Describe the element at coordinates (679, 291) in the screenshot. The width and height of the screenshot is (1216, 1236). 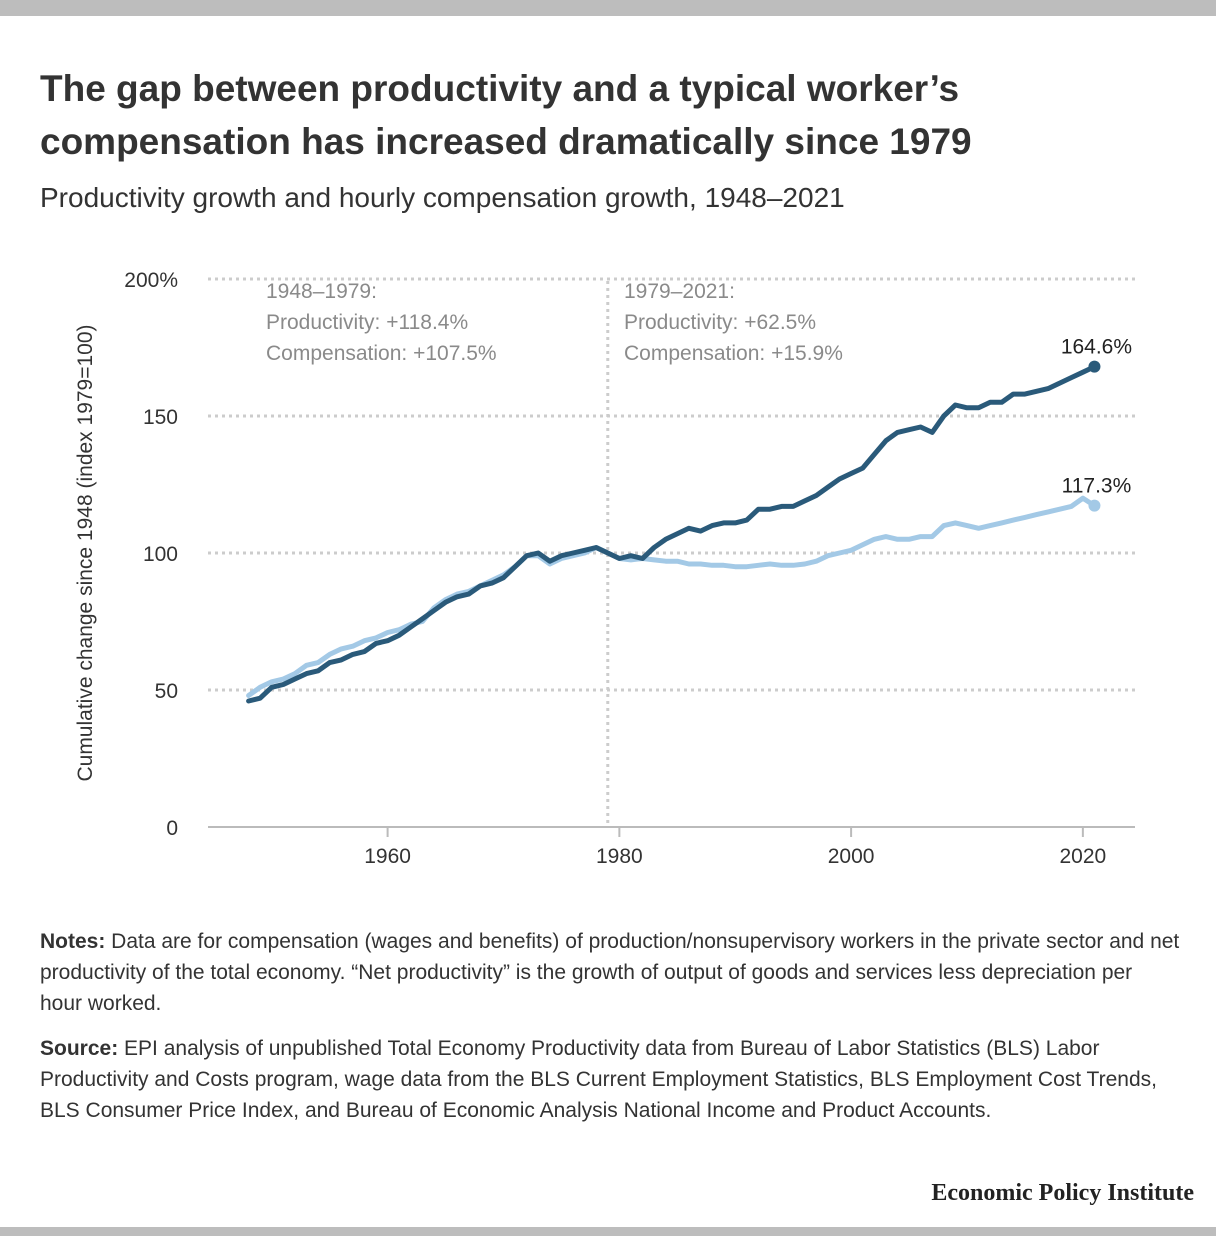
I see `annotation-line: 1979–2021:` at that location.